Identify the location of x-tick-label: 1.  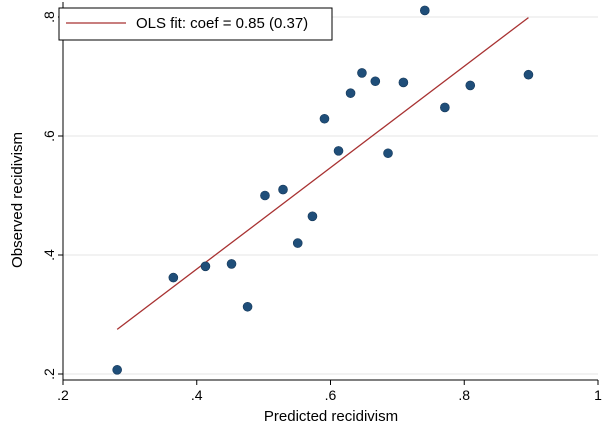
(598, 395).